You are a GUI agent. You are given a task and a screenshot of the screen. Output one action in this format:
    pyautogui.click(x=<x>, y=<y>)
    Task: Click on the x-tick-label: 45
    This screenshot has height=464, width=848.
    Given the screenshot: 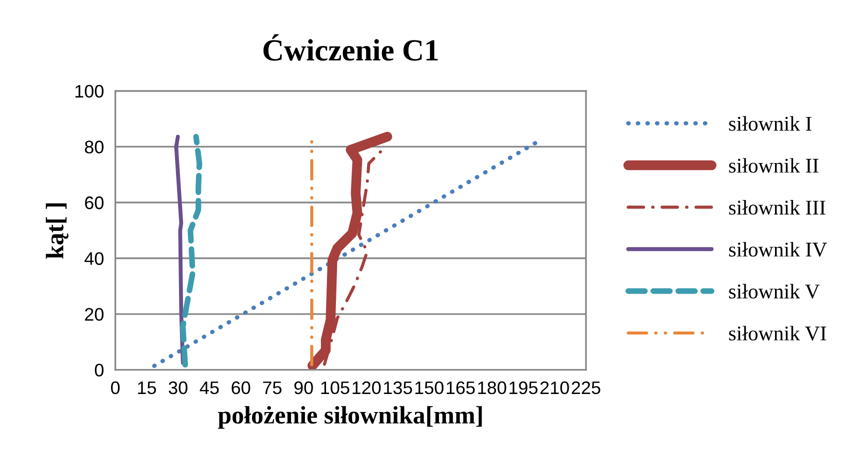 What is the action you would take?
    pyautogui.click(x=209, y=388)
    